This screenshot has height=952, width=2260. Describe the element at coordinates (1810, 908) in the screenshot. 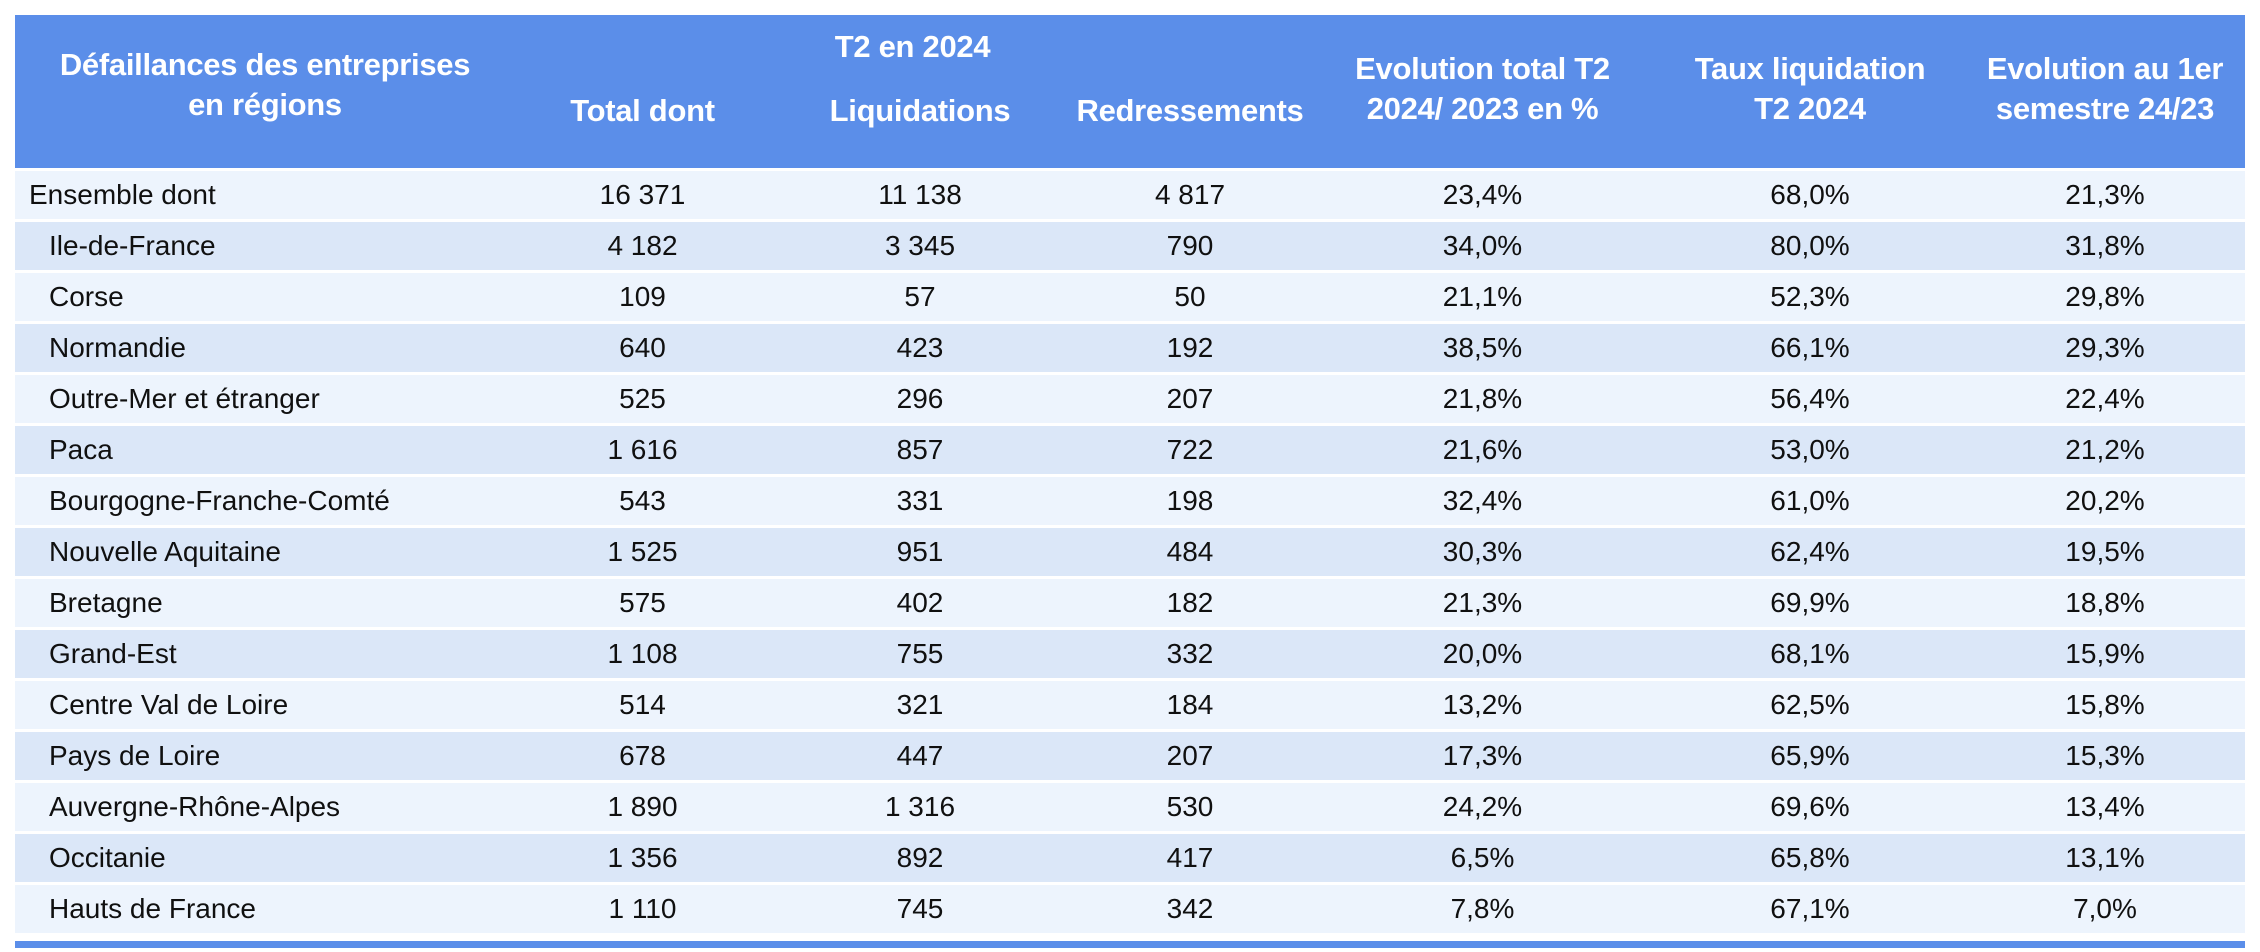

I see `taux-liquidation-cell: 67,1%` at that location.